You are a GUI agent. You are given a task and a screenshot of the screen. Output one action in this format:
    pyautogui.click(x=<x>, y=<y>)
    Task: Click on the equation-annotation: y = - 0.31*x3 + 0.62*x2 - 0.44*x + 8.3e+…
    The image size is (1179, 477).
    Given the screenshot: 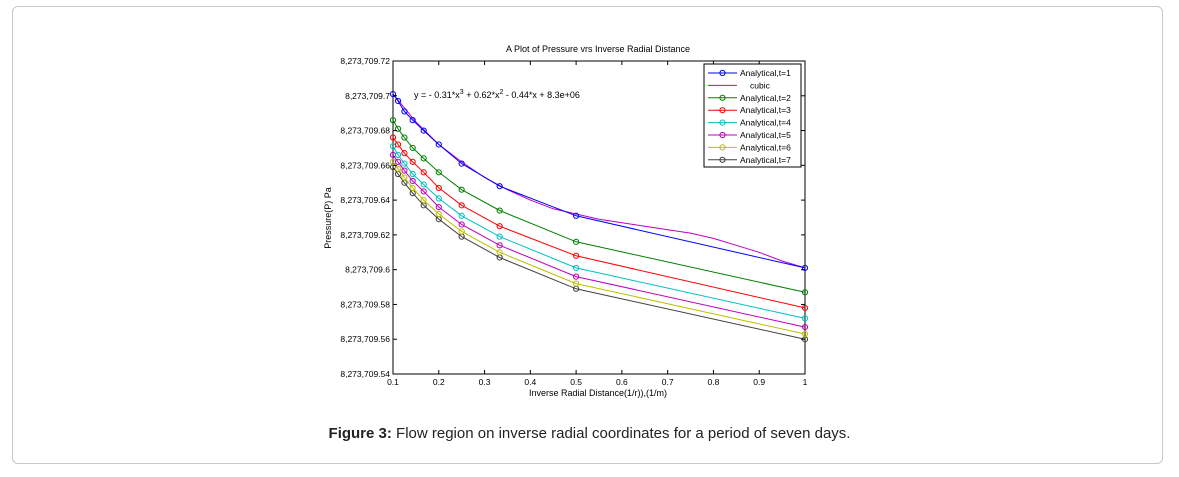 What is the action you would take?
    pyautogui.click(x=497, y=94)
    